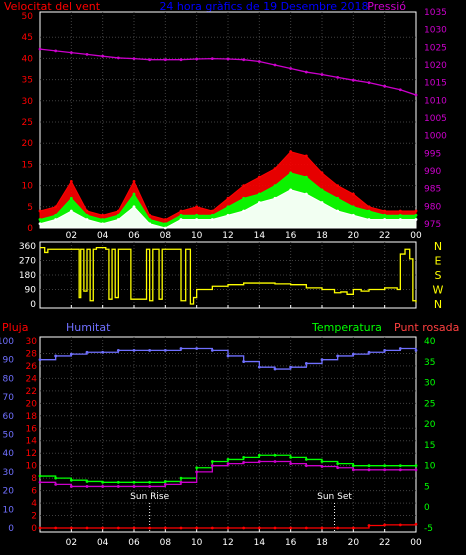 The image size is (466, 555). What do you see at coordinates (71, 543) in the screenshot?
I see `x-tick-label: 02` at bounding box center [71, 543].